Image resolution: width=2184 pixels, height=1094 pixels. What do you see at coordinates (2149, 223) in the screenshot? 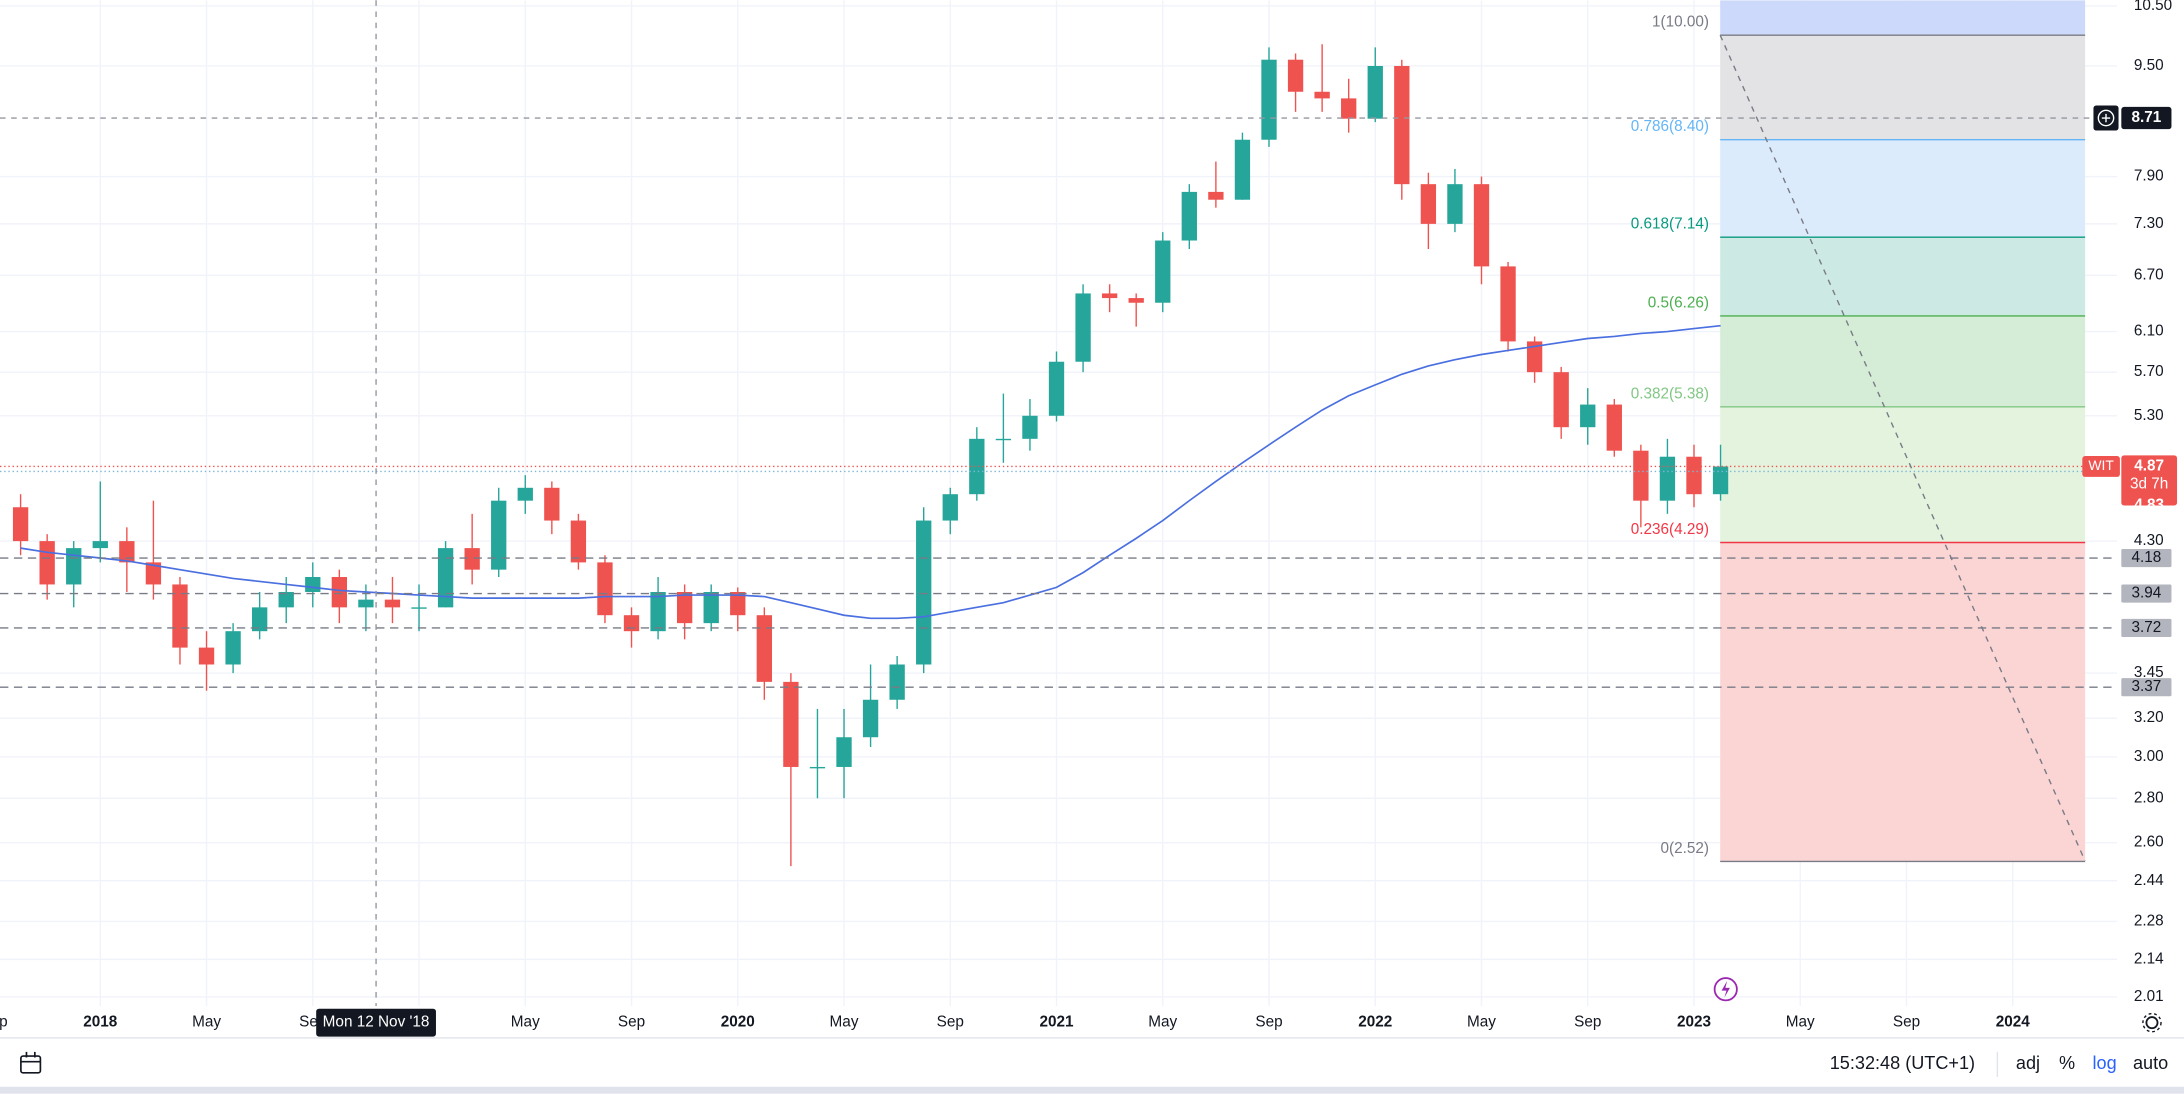
I see `y-tick-label: 7.30` at bounding box center [2149, 223].